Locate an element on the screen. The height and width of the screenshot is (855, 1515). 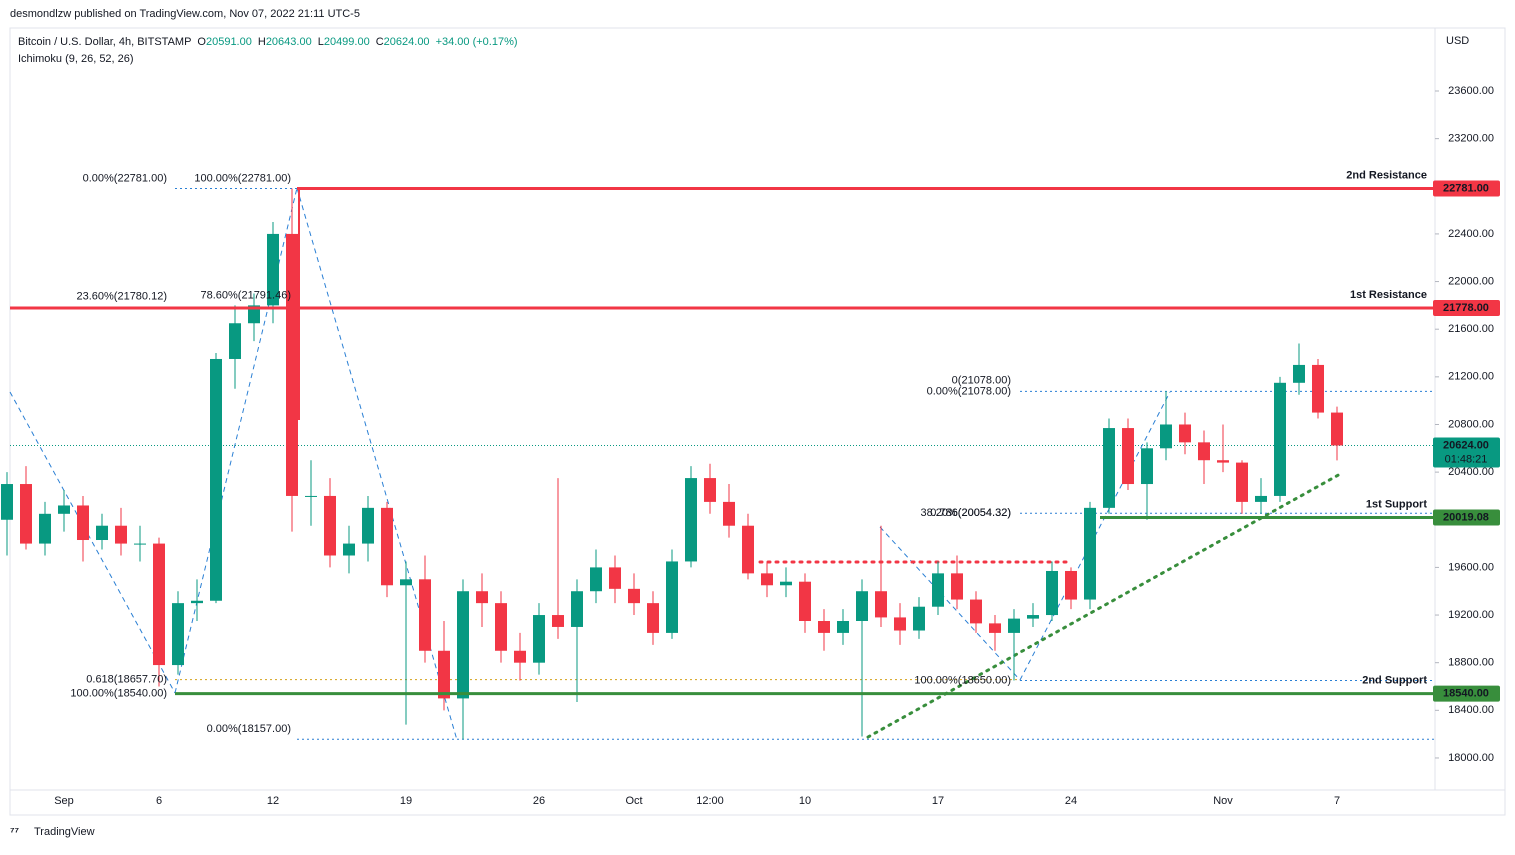
ohlc: O20591.00 H20643.00 L20499.00 C20624.00 is located at coordinates (313, 42).